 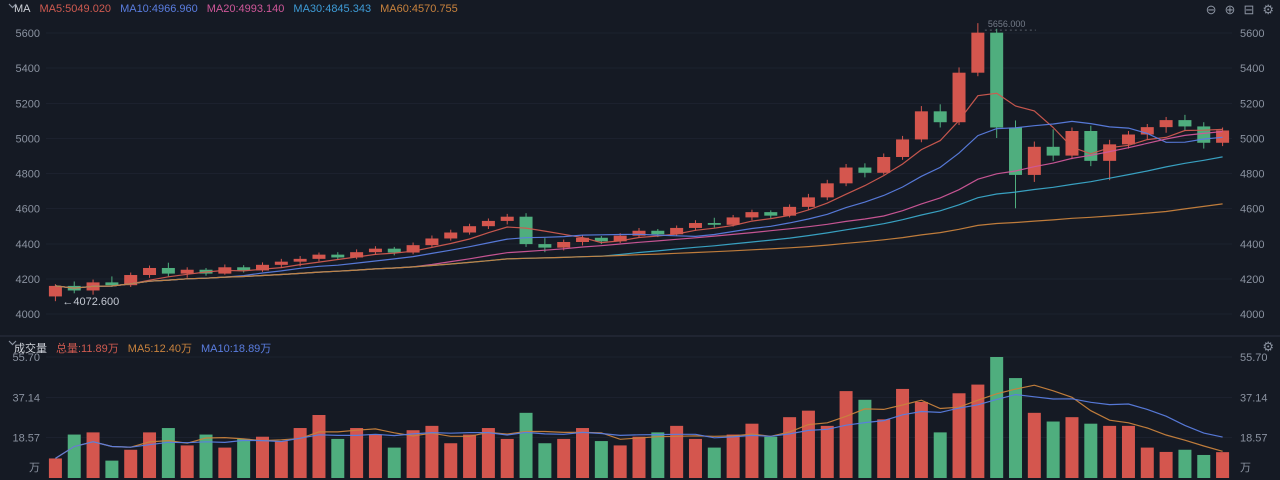 What do you see at coordinates (159, 9) in the screenshot?
I see `indicator-value-label: MA10:4966.960` at bounding box center [159, 9].